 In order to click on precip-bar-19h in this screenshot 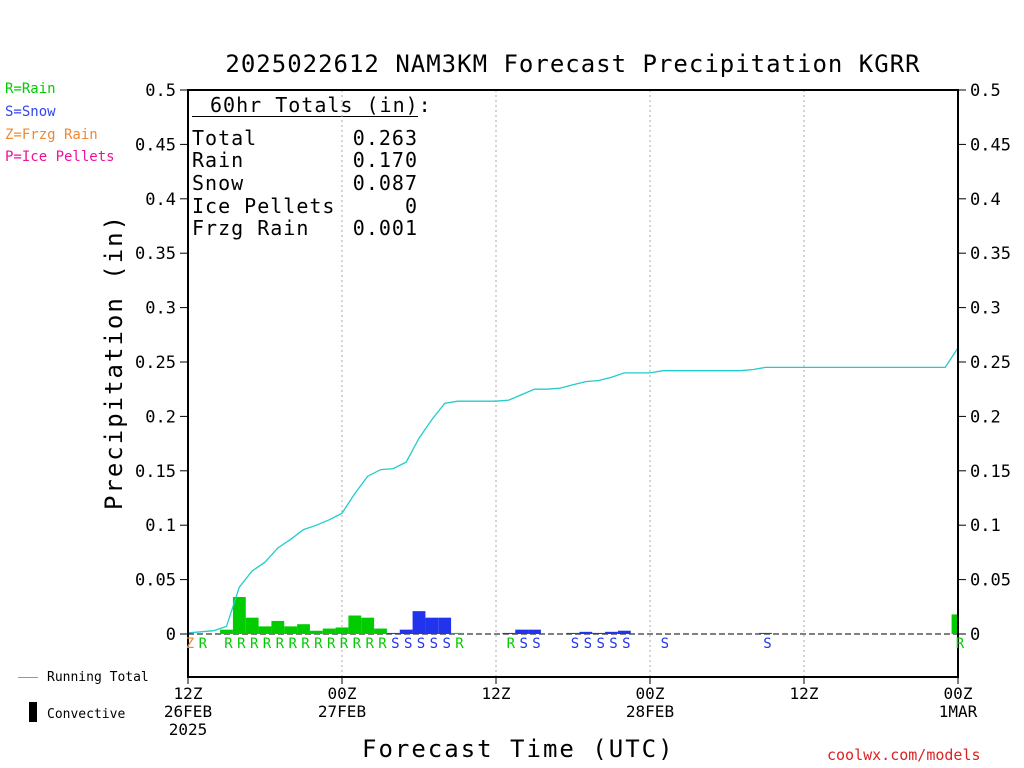, I will do `click(432, 625)`.